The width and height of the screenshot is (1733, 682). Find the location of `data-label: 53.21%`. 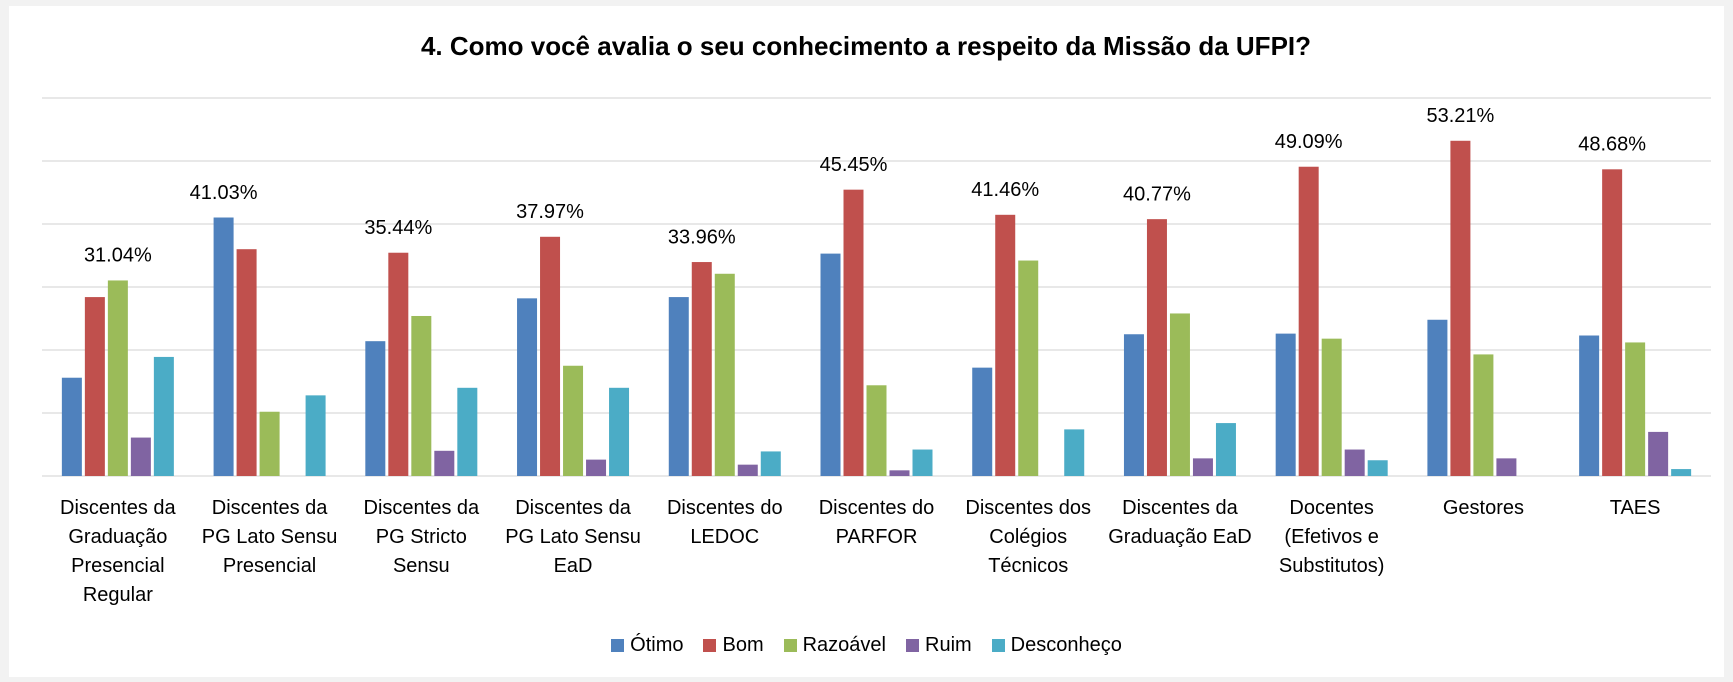

data-label: 53.21% is located at coordinates (1460, 116).